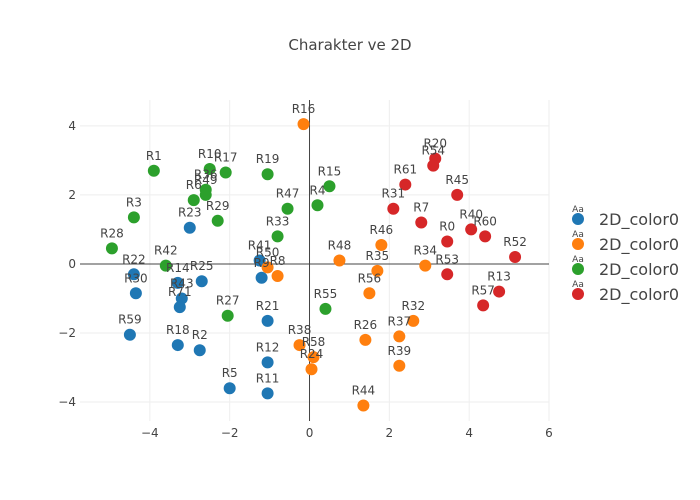 The height and width of the screenshot is (500, 700). I want to click on data-label: R1, so click(154, 156).